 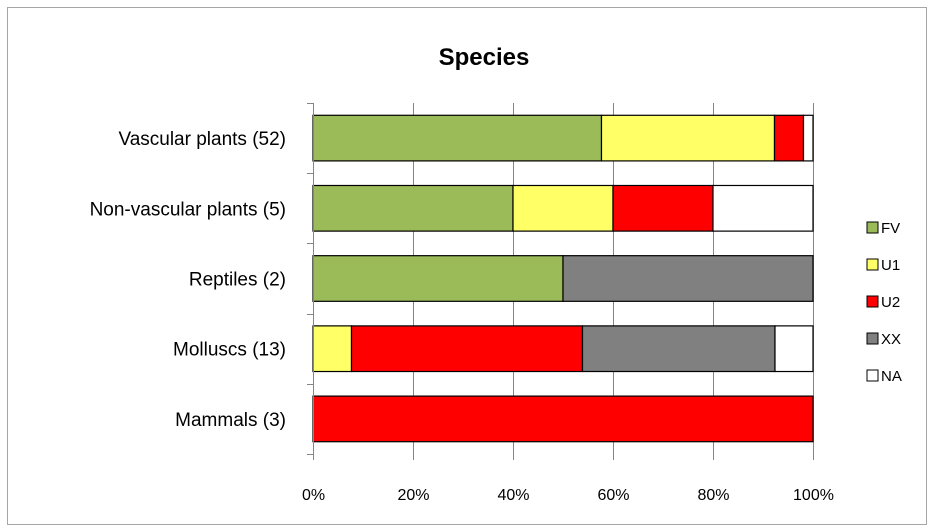 What do you see at coordinates (813, 495) in the screenshot?
I see `x-tick-label: 100%` at bounding box center [813, 495].